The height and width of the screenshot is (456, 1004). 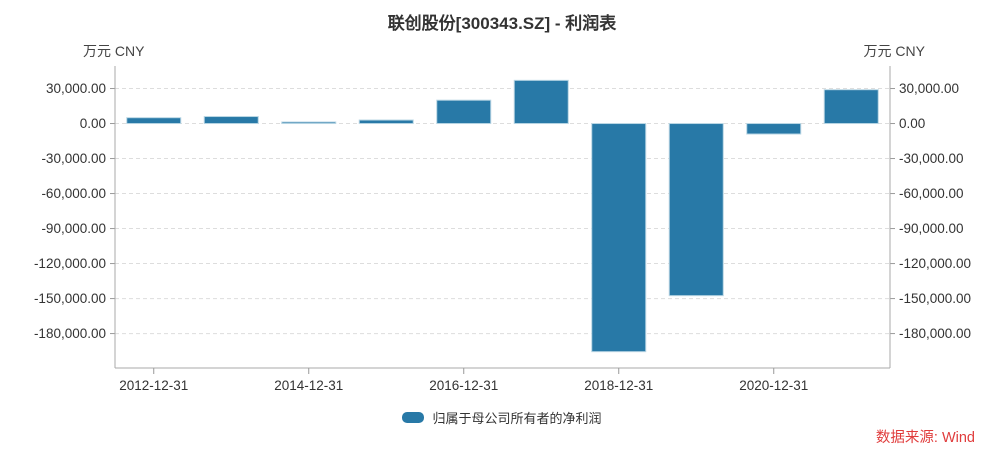 I want to click on data-source-note: 数据来源: Wind, so click(x=925, y=438).